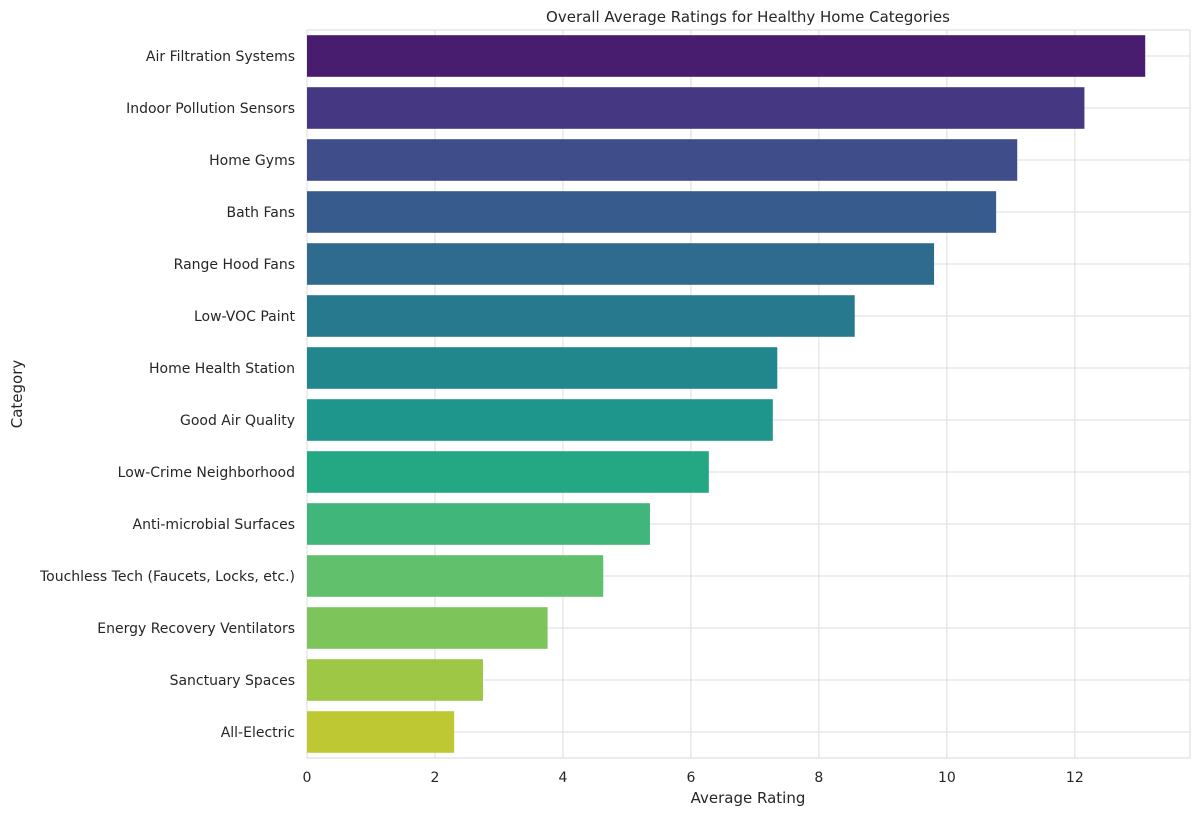 The height and width of the screenshot is (819, 1200). Describe the element at coordinates (562, 778) in the screenshot. I see `x-tick-label: 4` at that location.